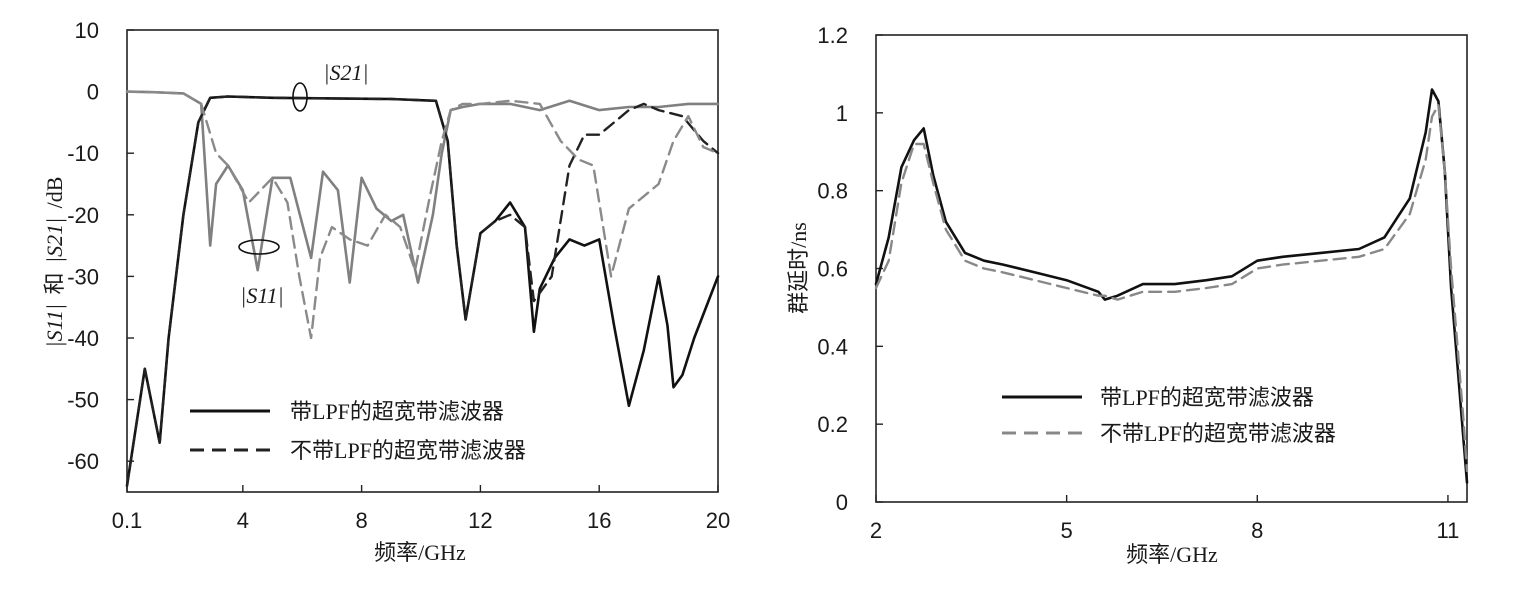 The width and height of the screenshot is (1536, 591). What do you see at coordinates (54, 283) in the screenshot?
I see `chart-left-y-label-and: 和` at bounding box center [54, 283].